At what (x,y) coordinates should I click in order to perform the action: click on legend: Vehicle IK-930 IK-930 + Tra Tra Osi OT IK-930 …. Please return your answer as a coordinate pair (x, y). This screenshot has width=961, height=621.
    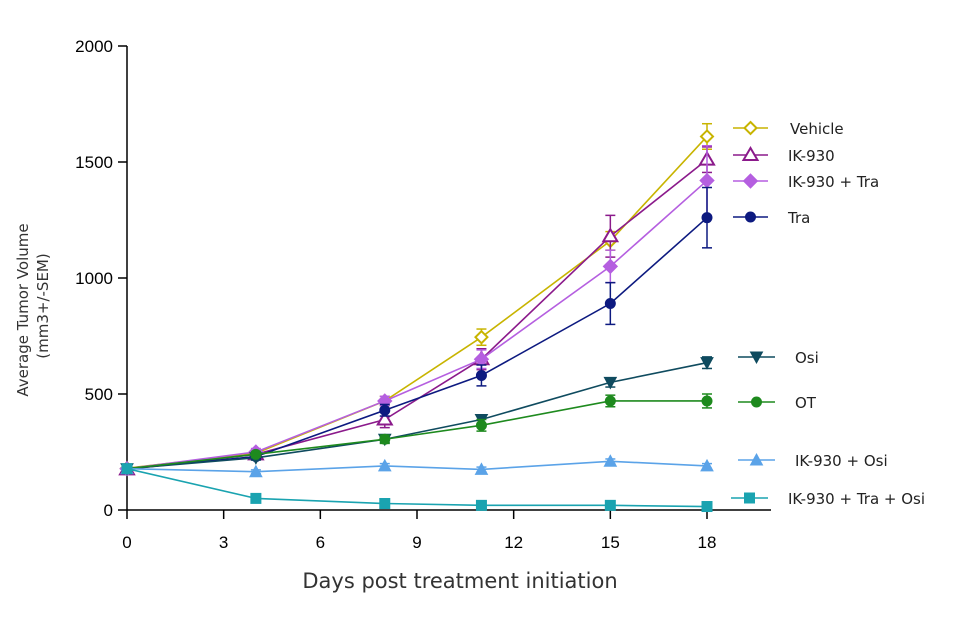
    Looking at the image, I should click on (828, 314).